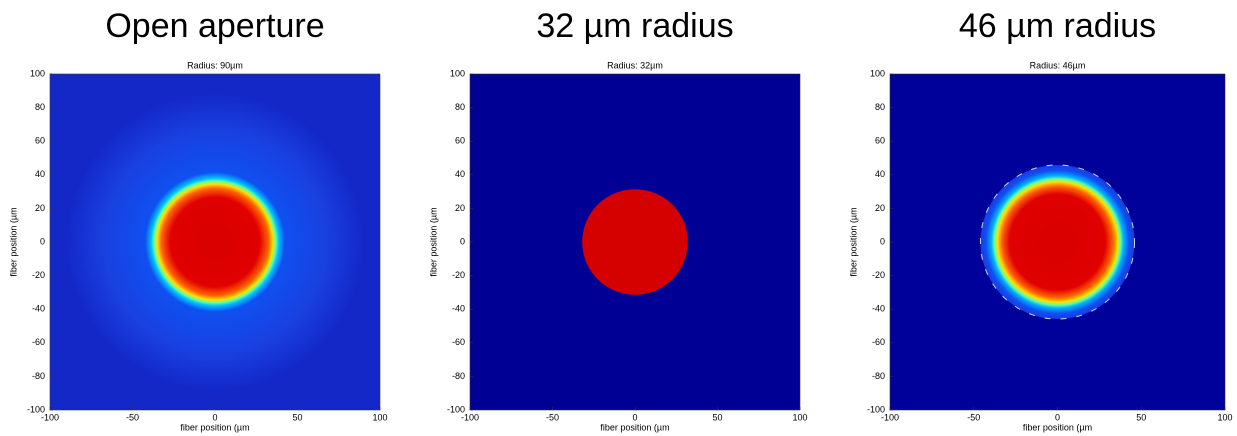 This screenshot has height=436, width=1237. Describe the element at coordinates (635, 65) in the screenshot. I see `plot-title: Radius: 32µm` at that location.